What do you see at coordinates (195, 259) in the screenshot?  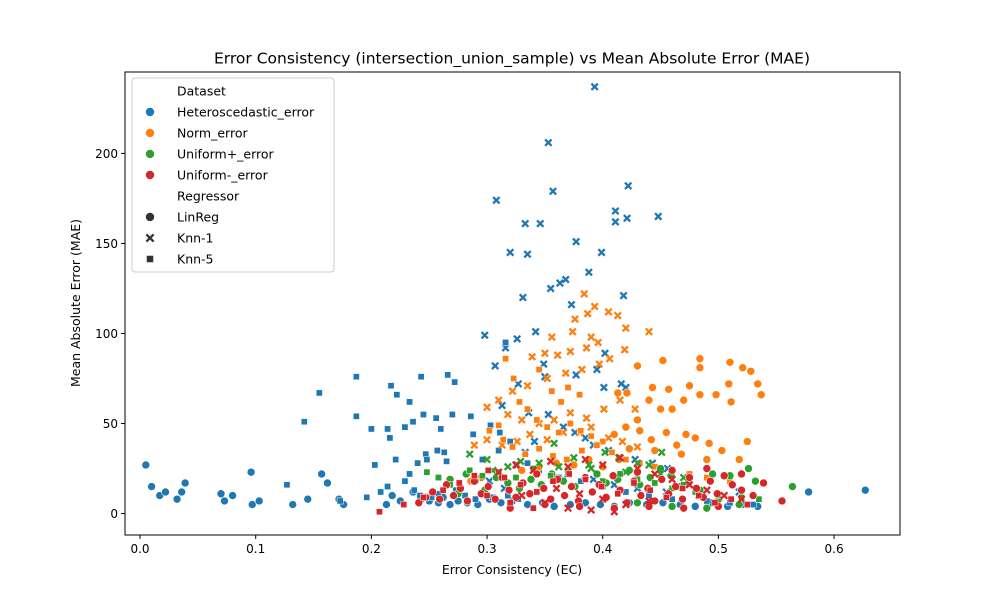 I see `legend-entry-label: Knn-5` at bounding box center [195, 259].